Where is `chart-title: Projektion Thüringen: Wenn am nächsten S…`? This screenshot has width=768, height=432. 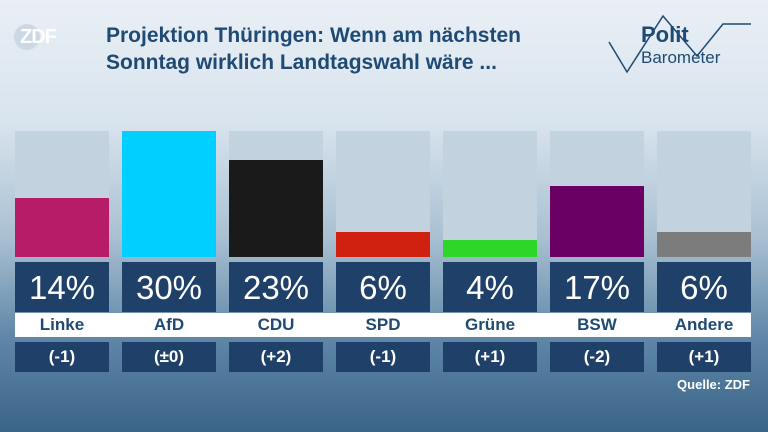 chart-title: Projektion Thüringen: Wenn am nächsten S… is located at coordinates (341, 49).